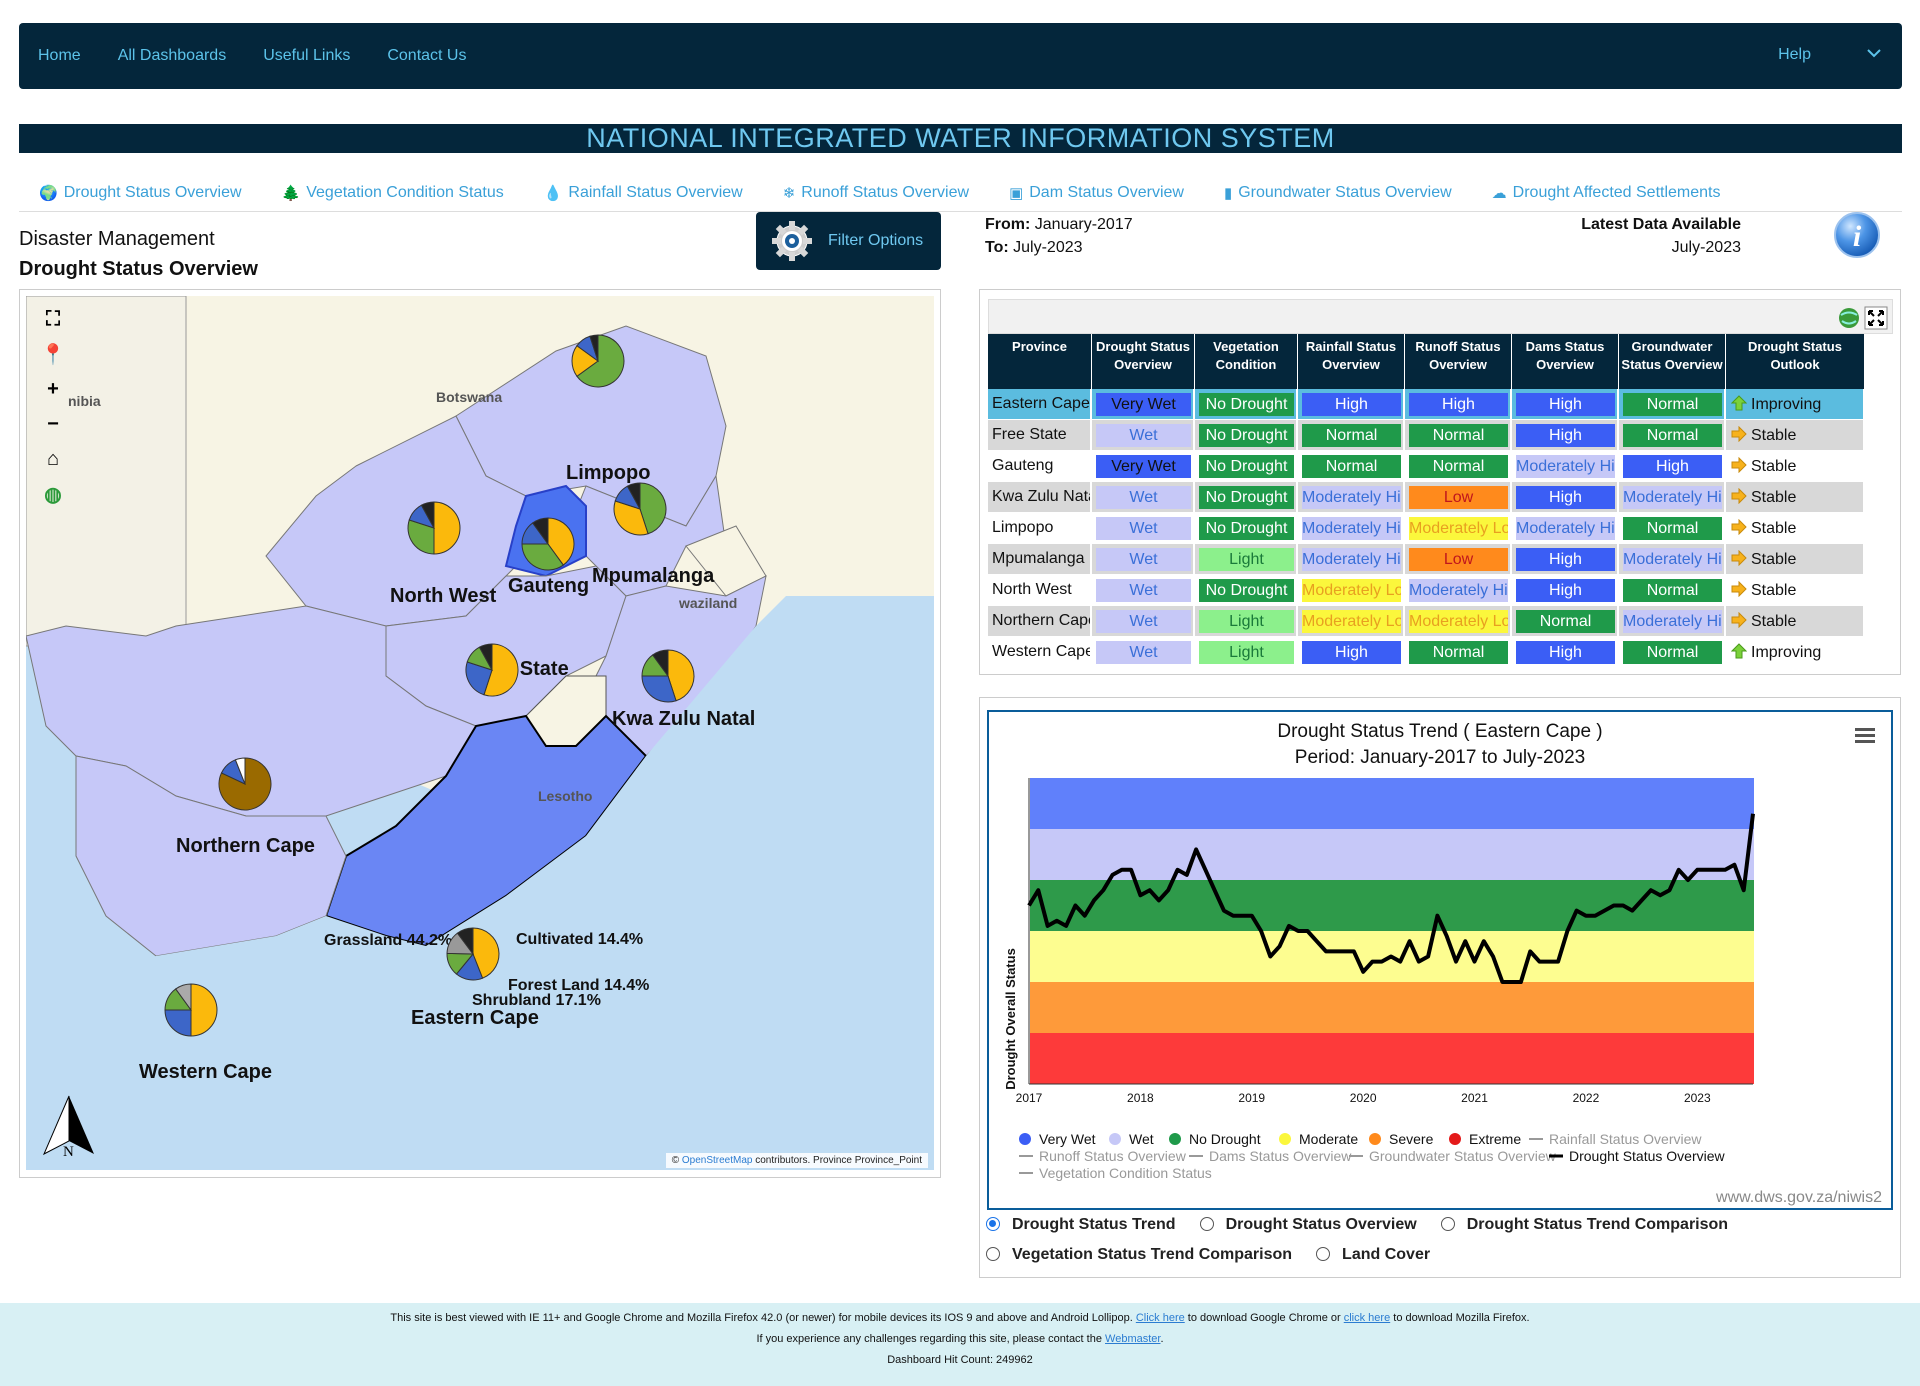 This screenshot has width=1920, height=1386. Describe the element at coordinates (1615, 1139) in the screenshot. I see `legend-item: Rainfall Status Overview` at that location.